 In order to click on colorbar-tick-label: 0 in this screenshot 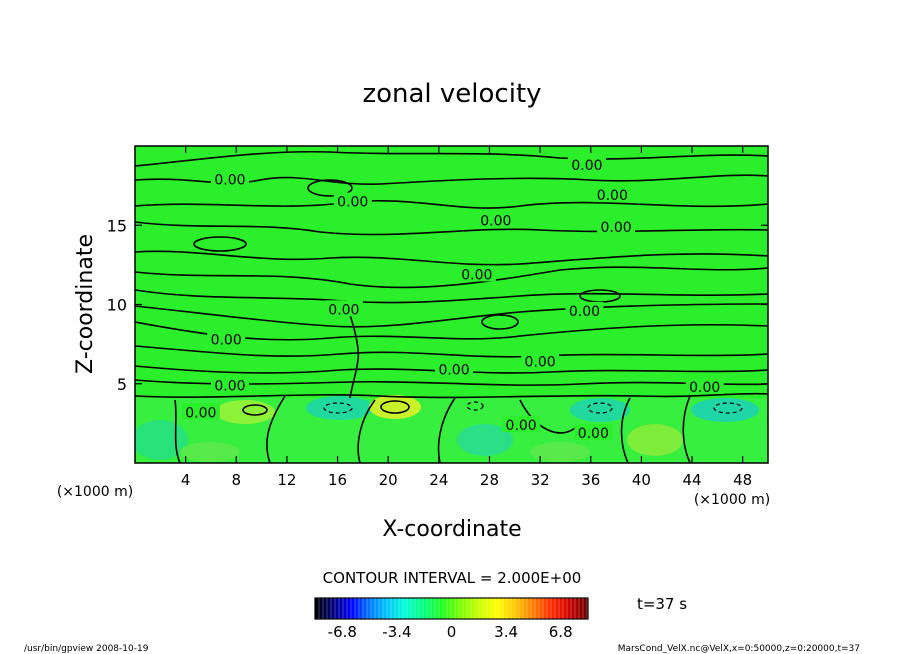, I will do `click(452, 632)`.